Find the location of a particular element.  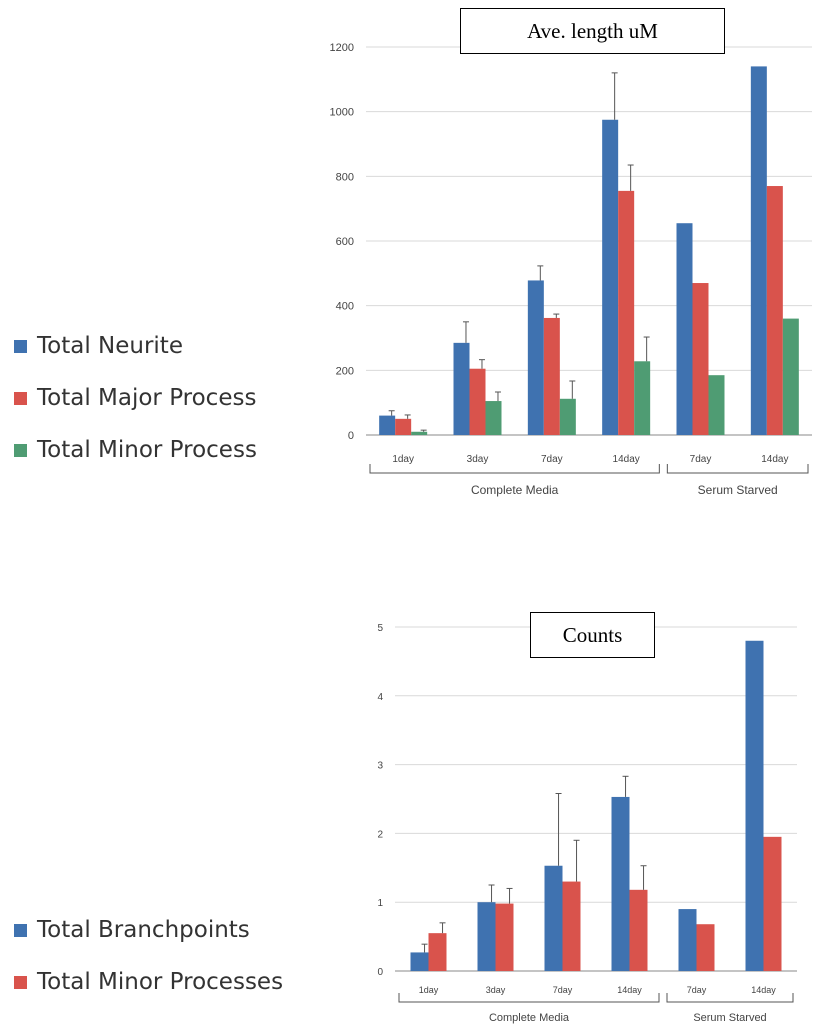

counts-y-tick-label: 1 is located at coordinates (380, 903).